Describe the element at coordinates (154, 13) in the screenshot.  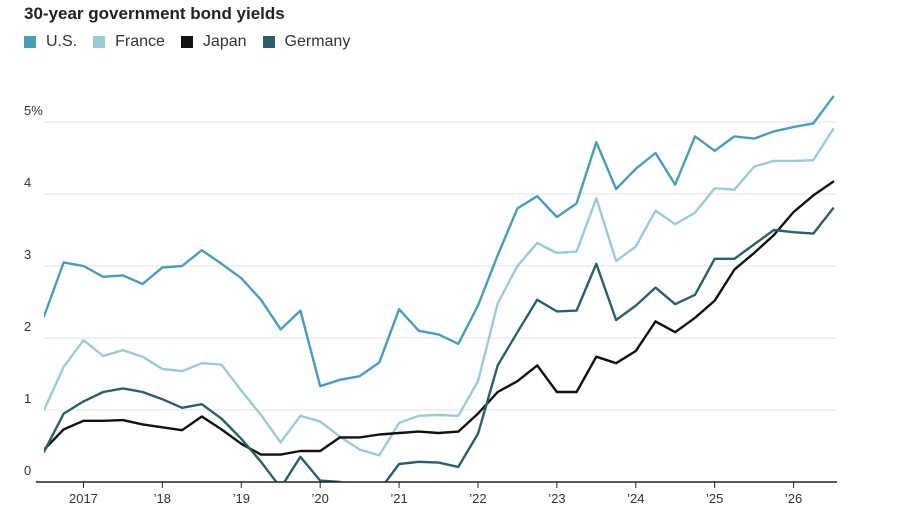
I see `chart-title: 30-year government bond yields` at that location.